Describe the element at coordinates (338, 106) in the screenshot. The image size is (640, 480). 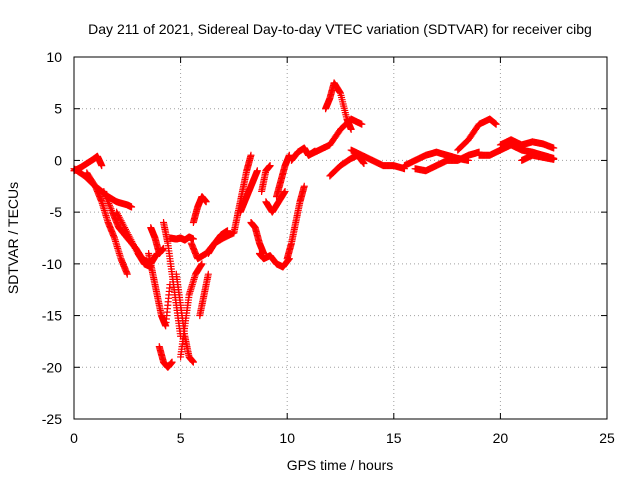
I see `series-arc27` at that location.